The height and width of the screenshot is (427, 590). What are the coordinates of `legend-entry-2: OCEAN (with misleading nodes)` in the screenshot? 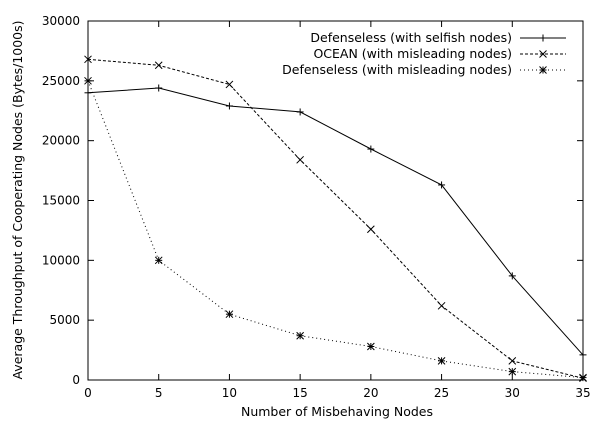 It's located at (439, 53).